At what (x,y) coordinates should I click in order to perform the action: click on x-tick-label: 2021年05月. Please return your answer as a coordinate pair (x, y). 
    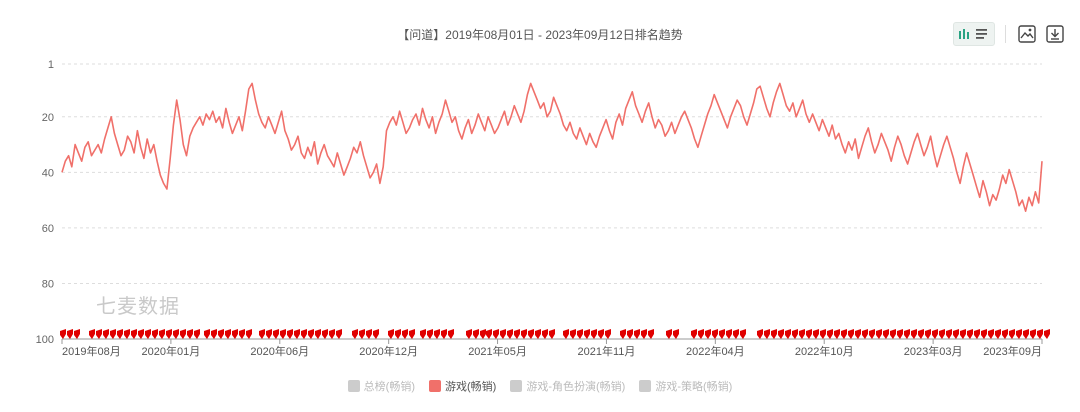
    Looking at the image, I should click on (497, 351).